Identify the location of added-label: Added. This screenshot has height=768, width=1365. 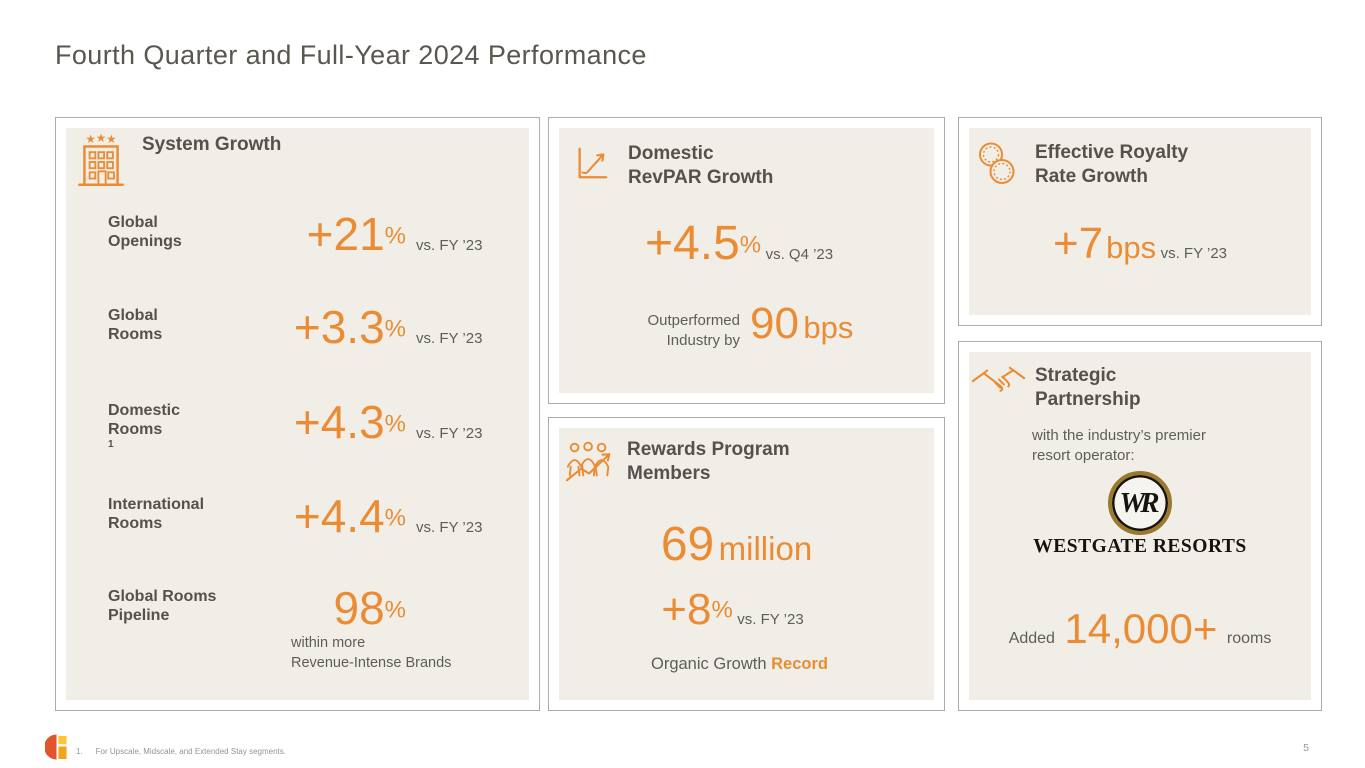
(1031, 638).